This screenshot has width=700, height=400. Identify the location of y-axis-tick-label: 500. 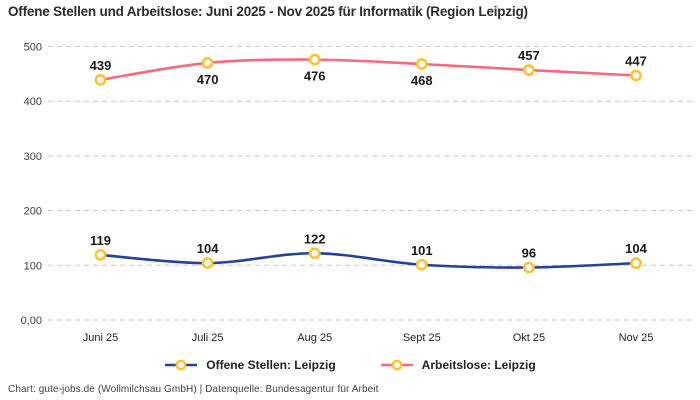
(33, 48).